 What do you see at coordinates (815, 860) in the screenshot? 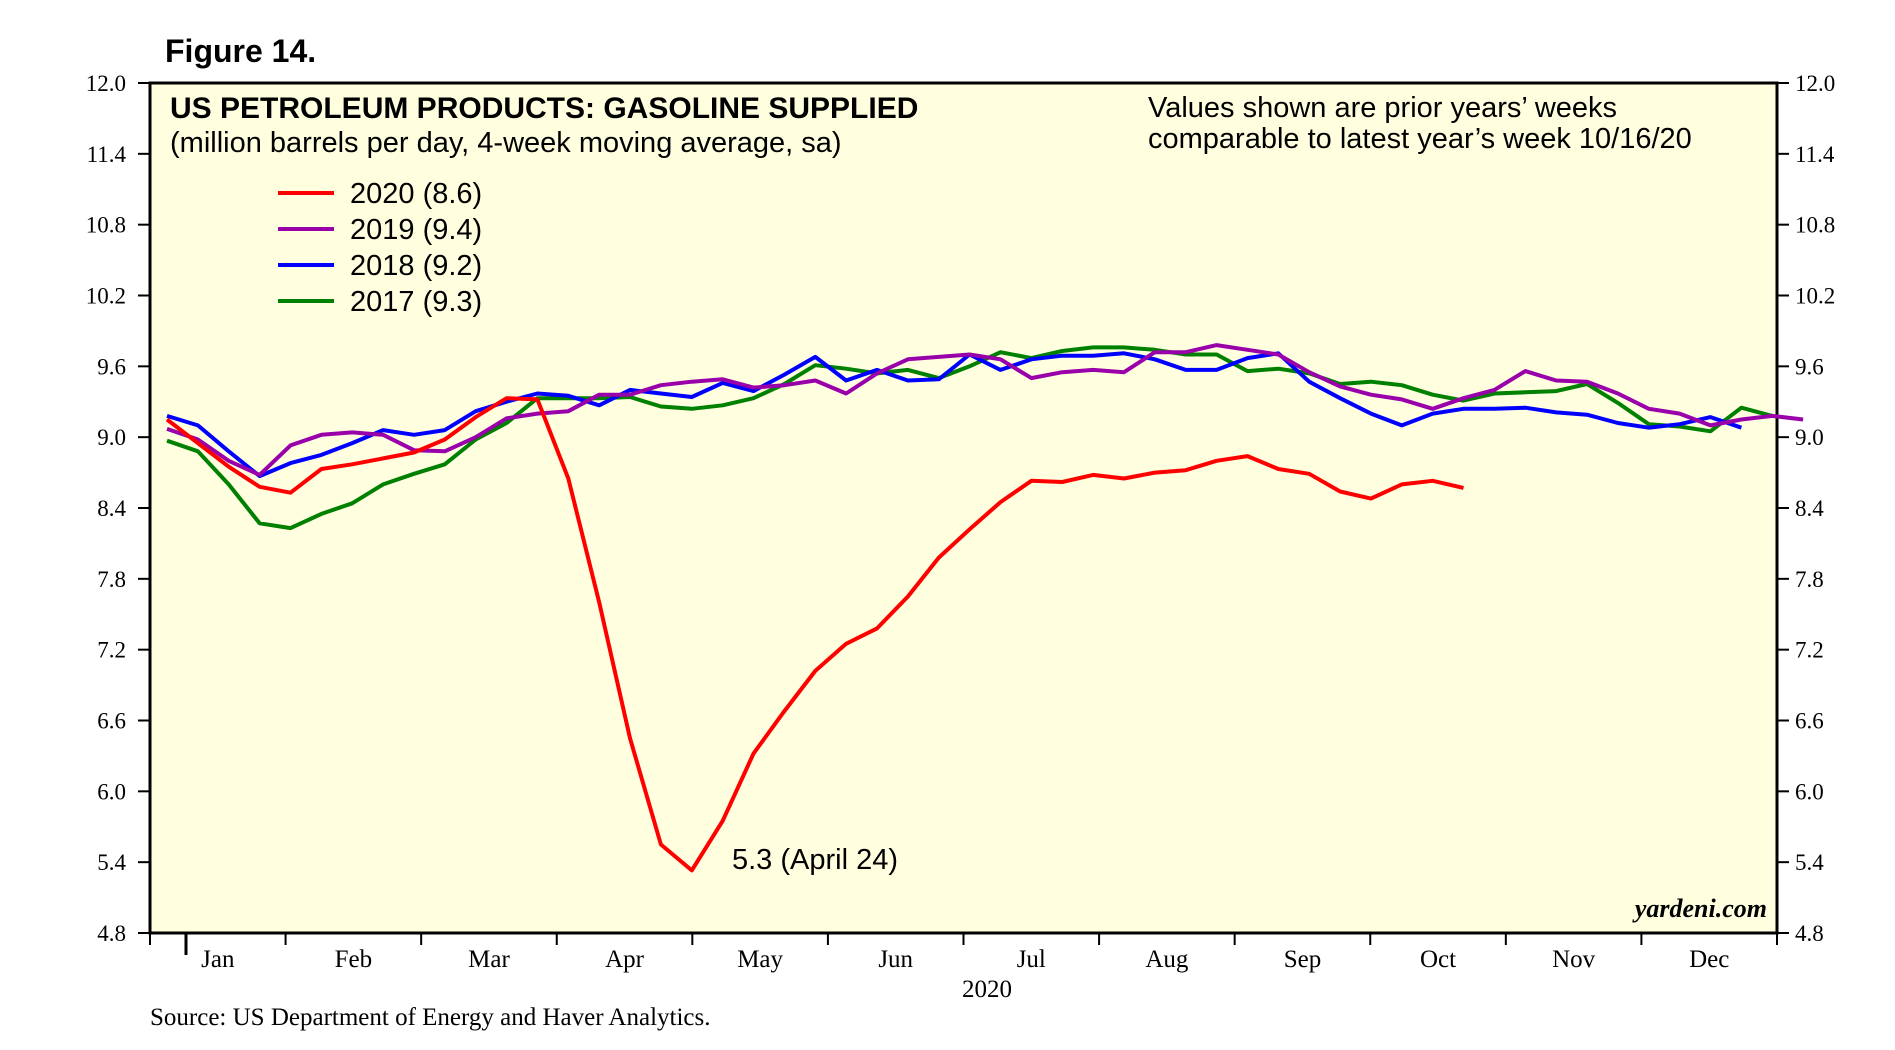
I see `trough-annotation: 5.3 (April 24)` at bounding box center [815, 860].